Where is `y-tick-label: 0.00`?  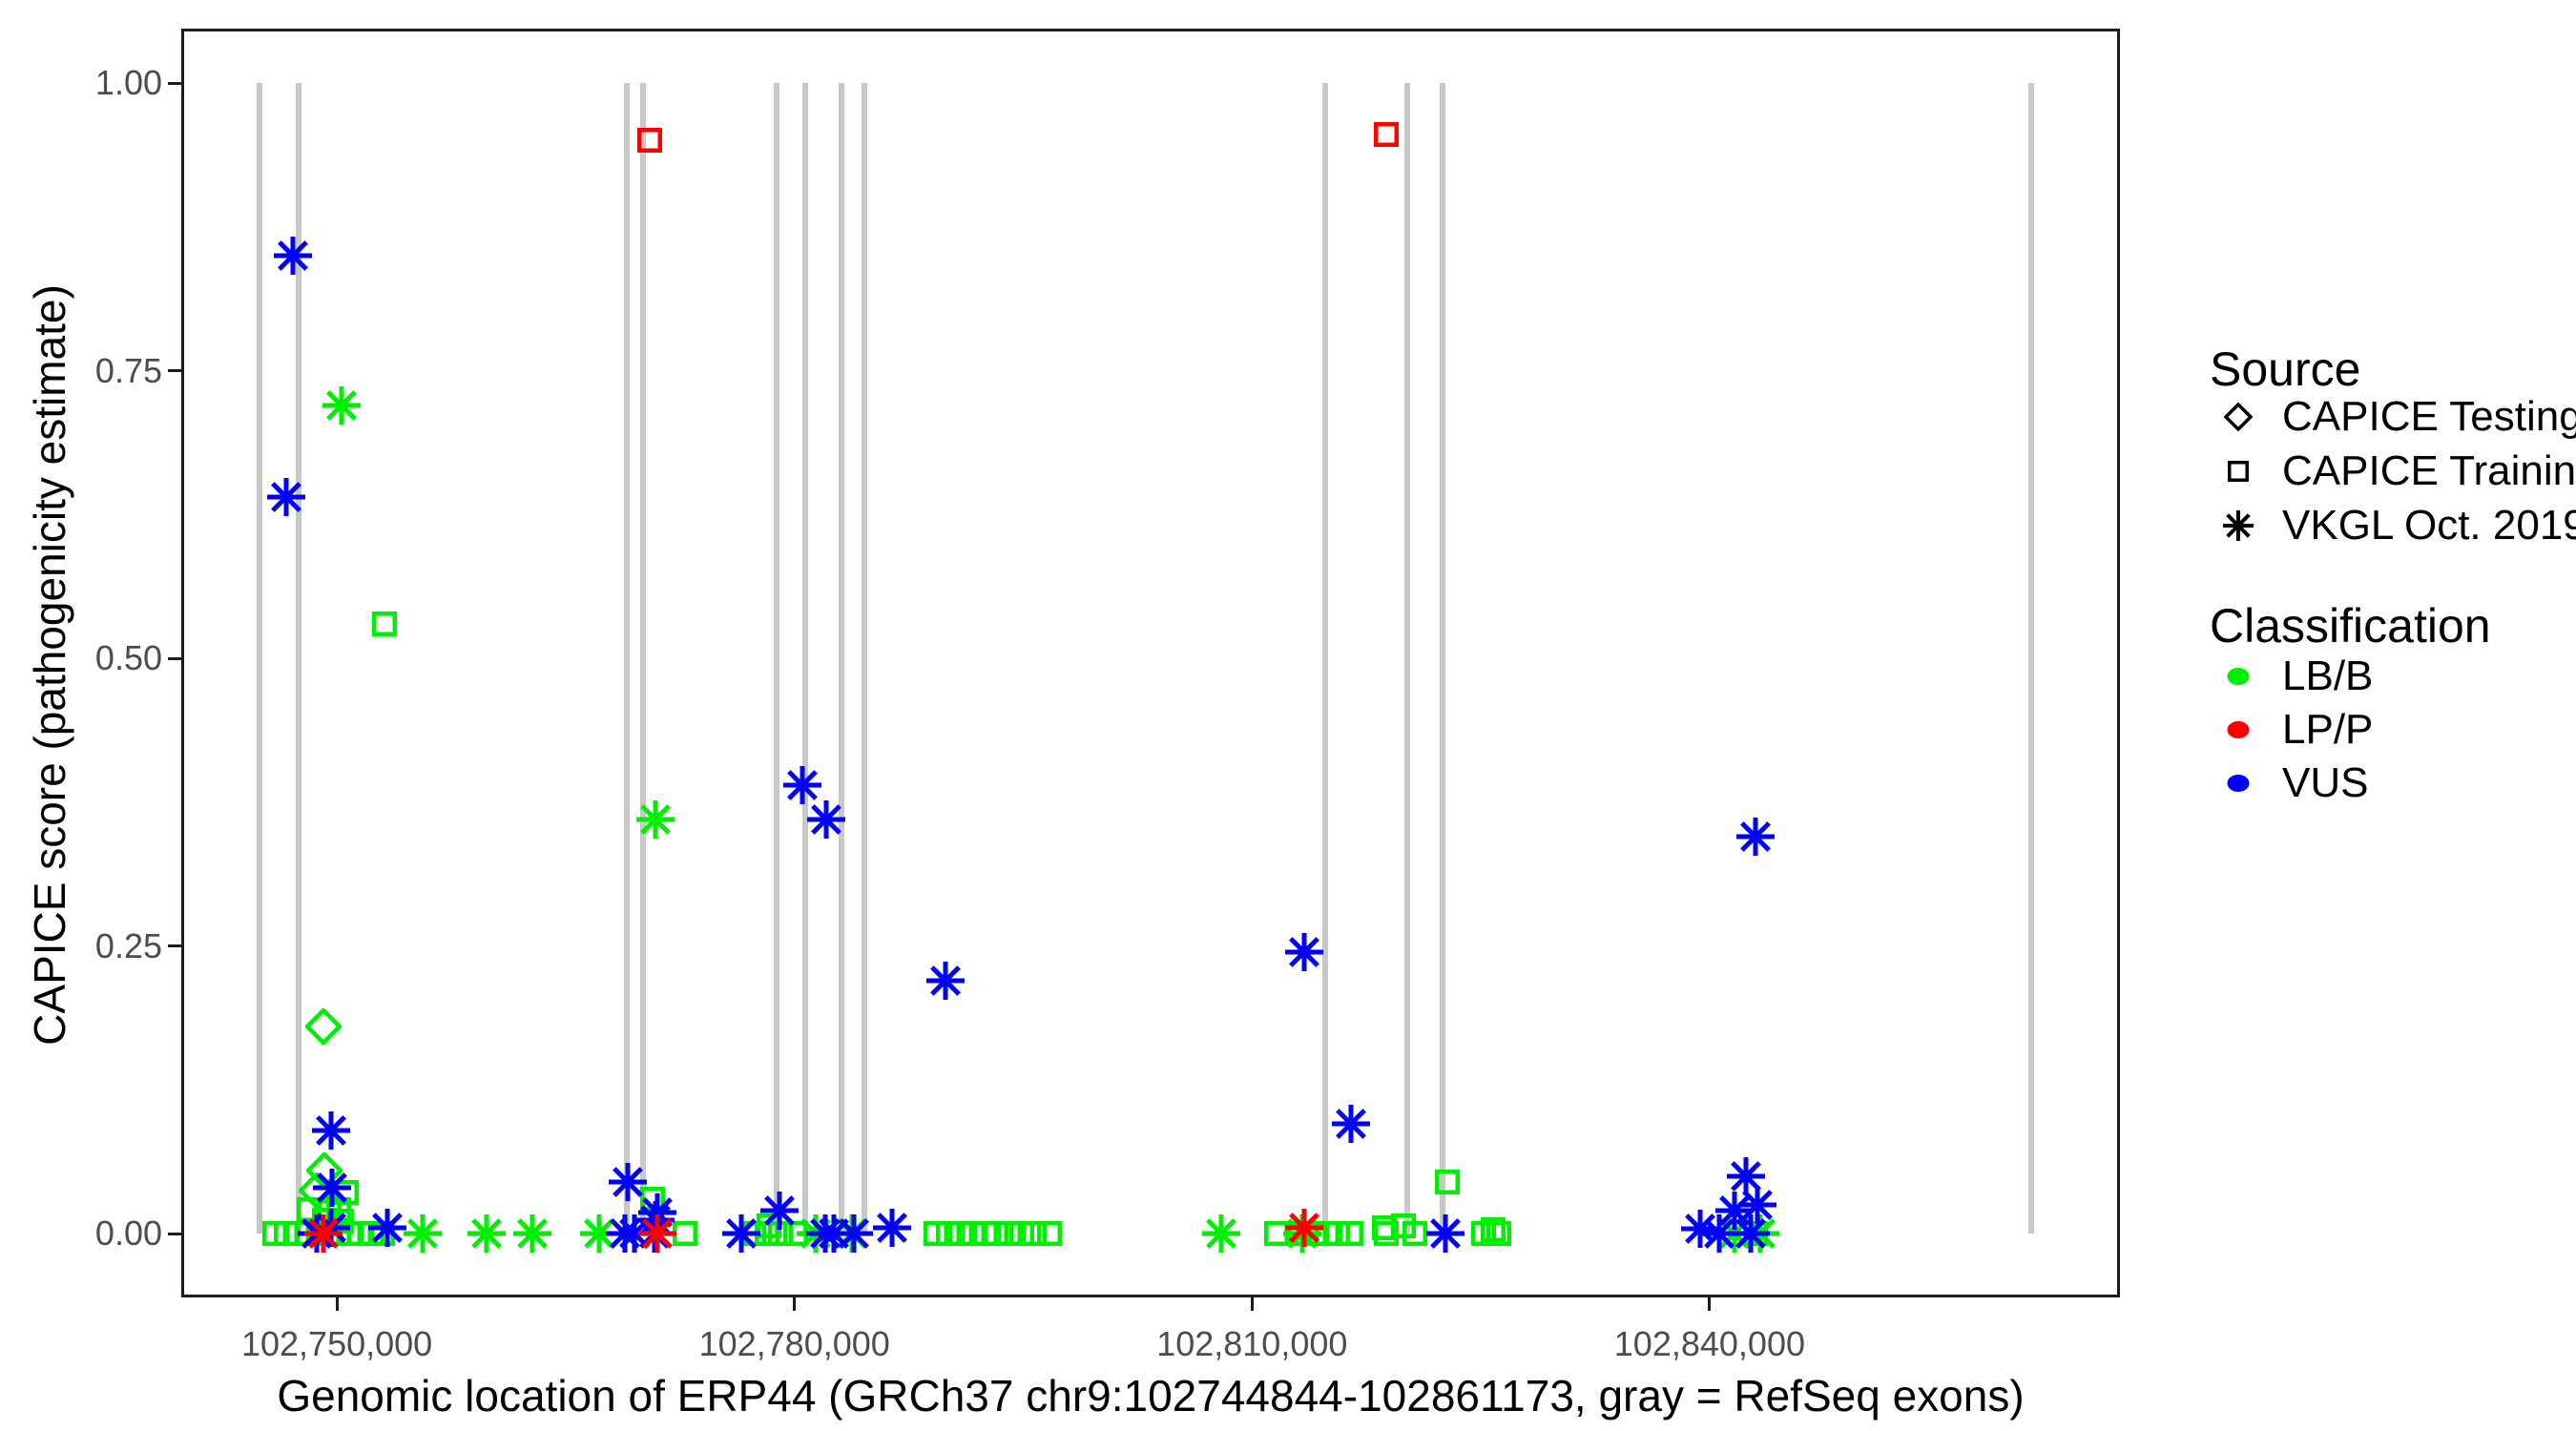 y-tick-label: 0.00 is located at coordinates (128, 1233).